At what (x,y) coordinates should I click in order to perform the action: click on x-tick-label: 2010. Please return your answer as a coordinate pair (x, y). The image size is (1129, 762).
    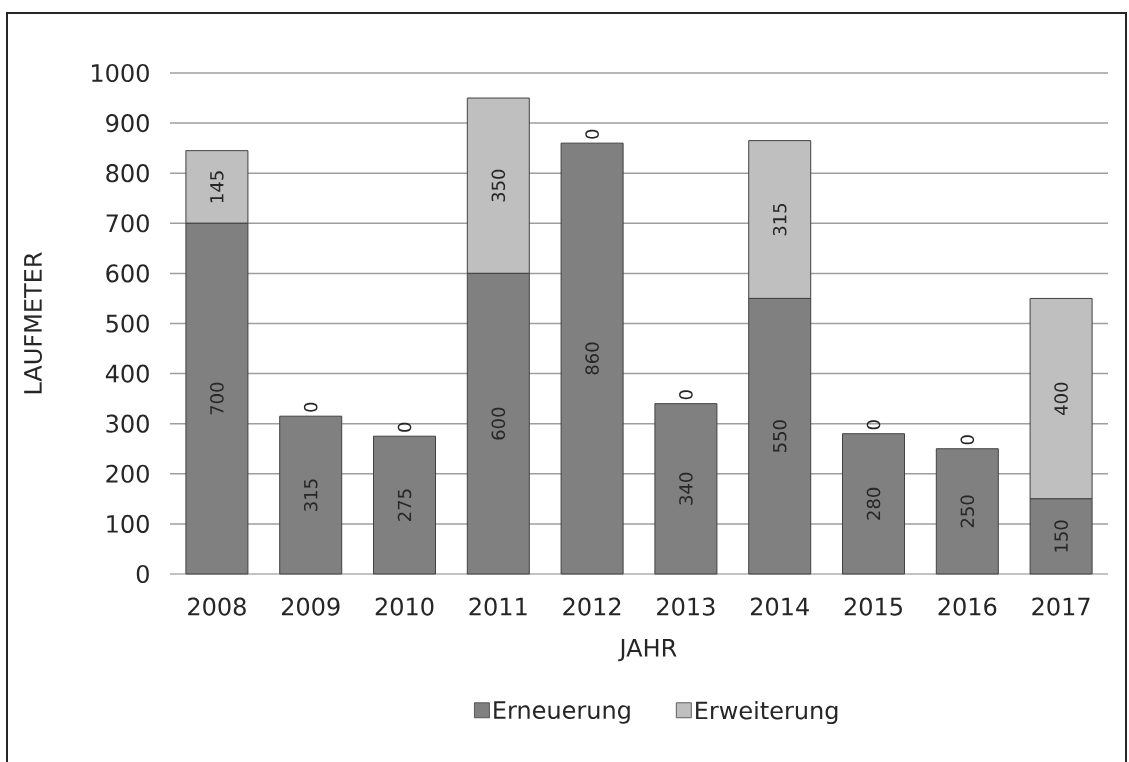
    Looking at the image, I should click on (404, 606).